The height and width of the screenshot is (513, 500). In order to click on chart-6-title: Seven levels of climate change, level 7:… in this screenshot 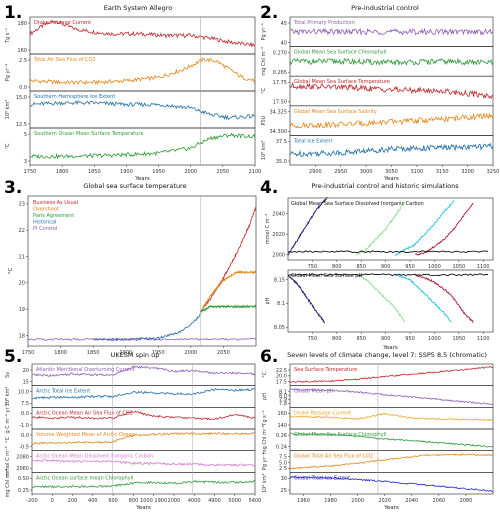, I will do `click(387, 355)`.